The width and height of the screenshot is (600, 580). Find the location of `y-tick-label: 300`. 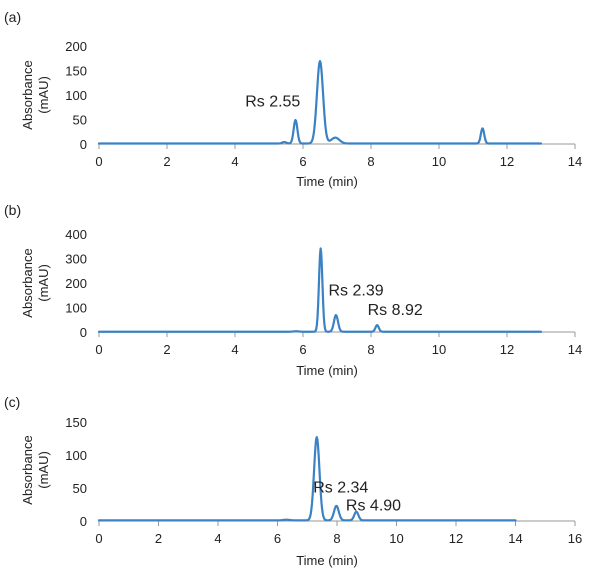

y-tick-label: 300 is located at coordinates (76, 259).